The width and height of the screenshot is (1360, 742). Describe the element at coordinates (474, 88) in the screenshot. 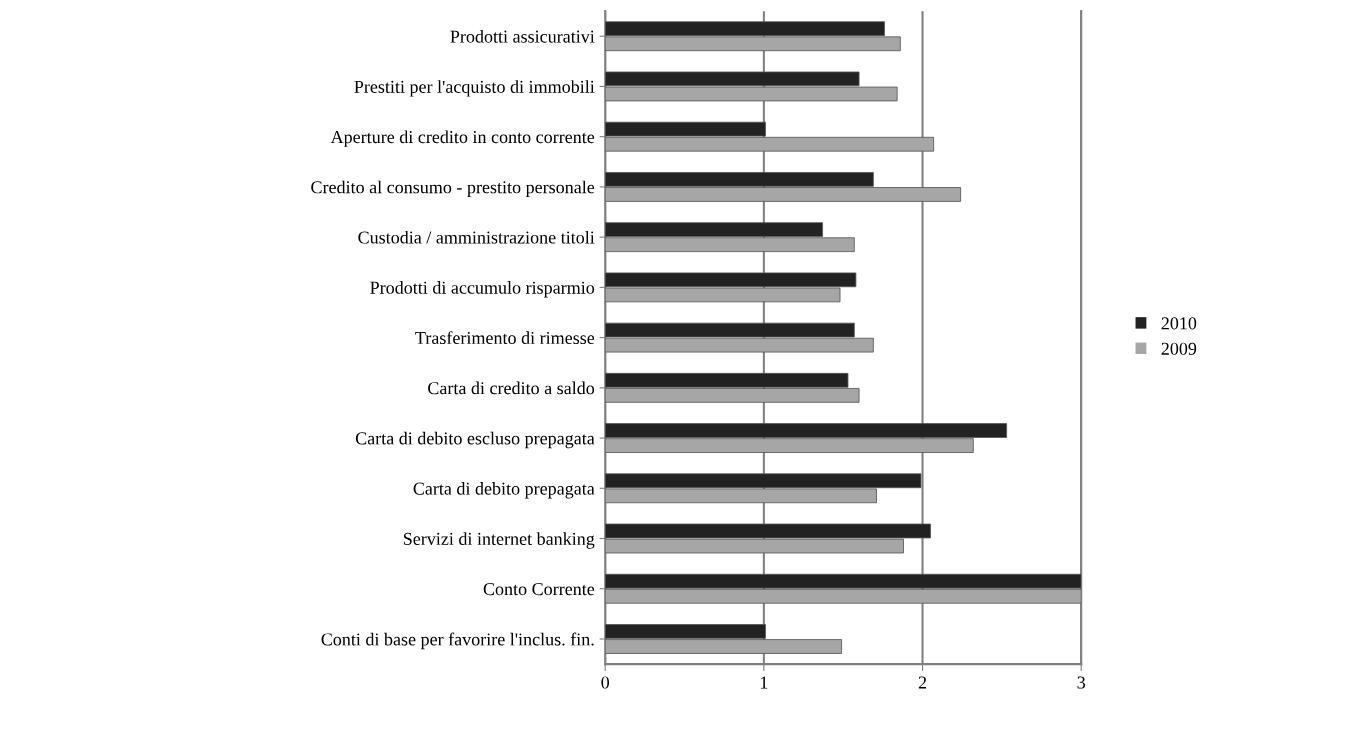

I see `y-tick-label: Prestiti per l'acquisto di immobili` at that location.